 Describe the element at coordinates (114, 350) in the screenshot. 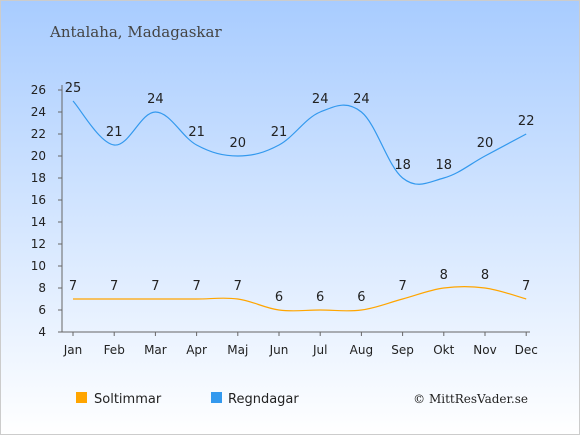

I see `x-tick-label: Feb` at that location.